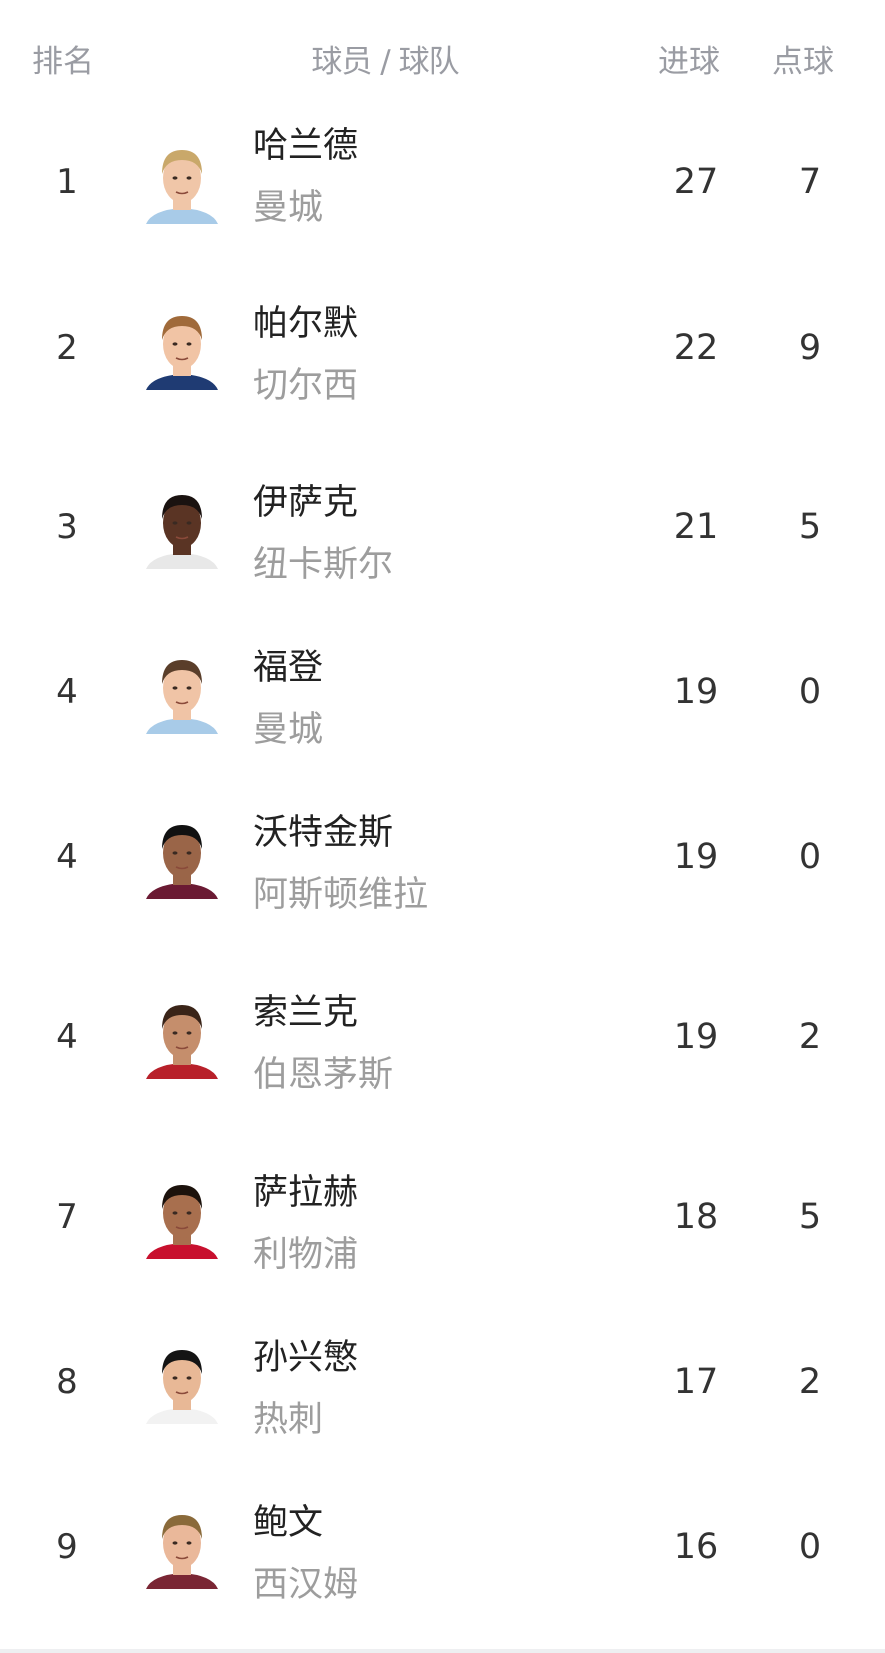 This screenshot has width=885, height=1653. I want to click on player-name: 孙兴慜, so click(306, 1358).